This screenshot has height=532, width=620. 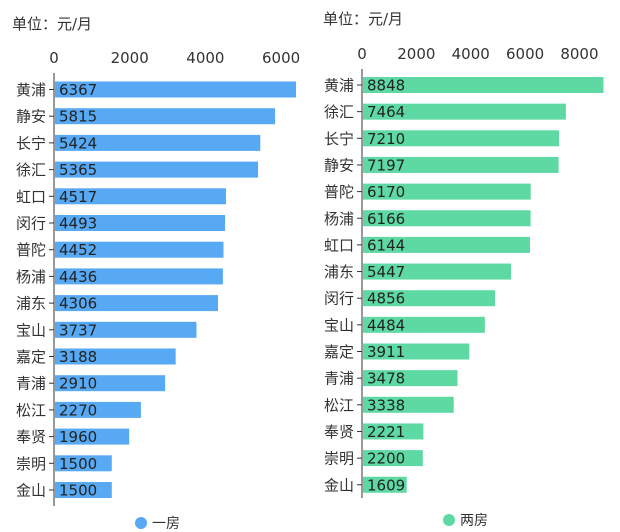 I want to click on panel1-category-label: 长宁, so click(x=31, y=143).